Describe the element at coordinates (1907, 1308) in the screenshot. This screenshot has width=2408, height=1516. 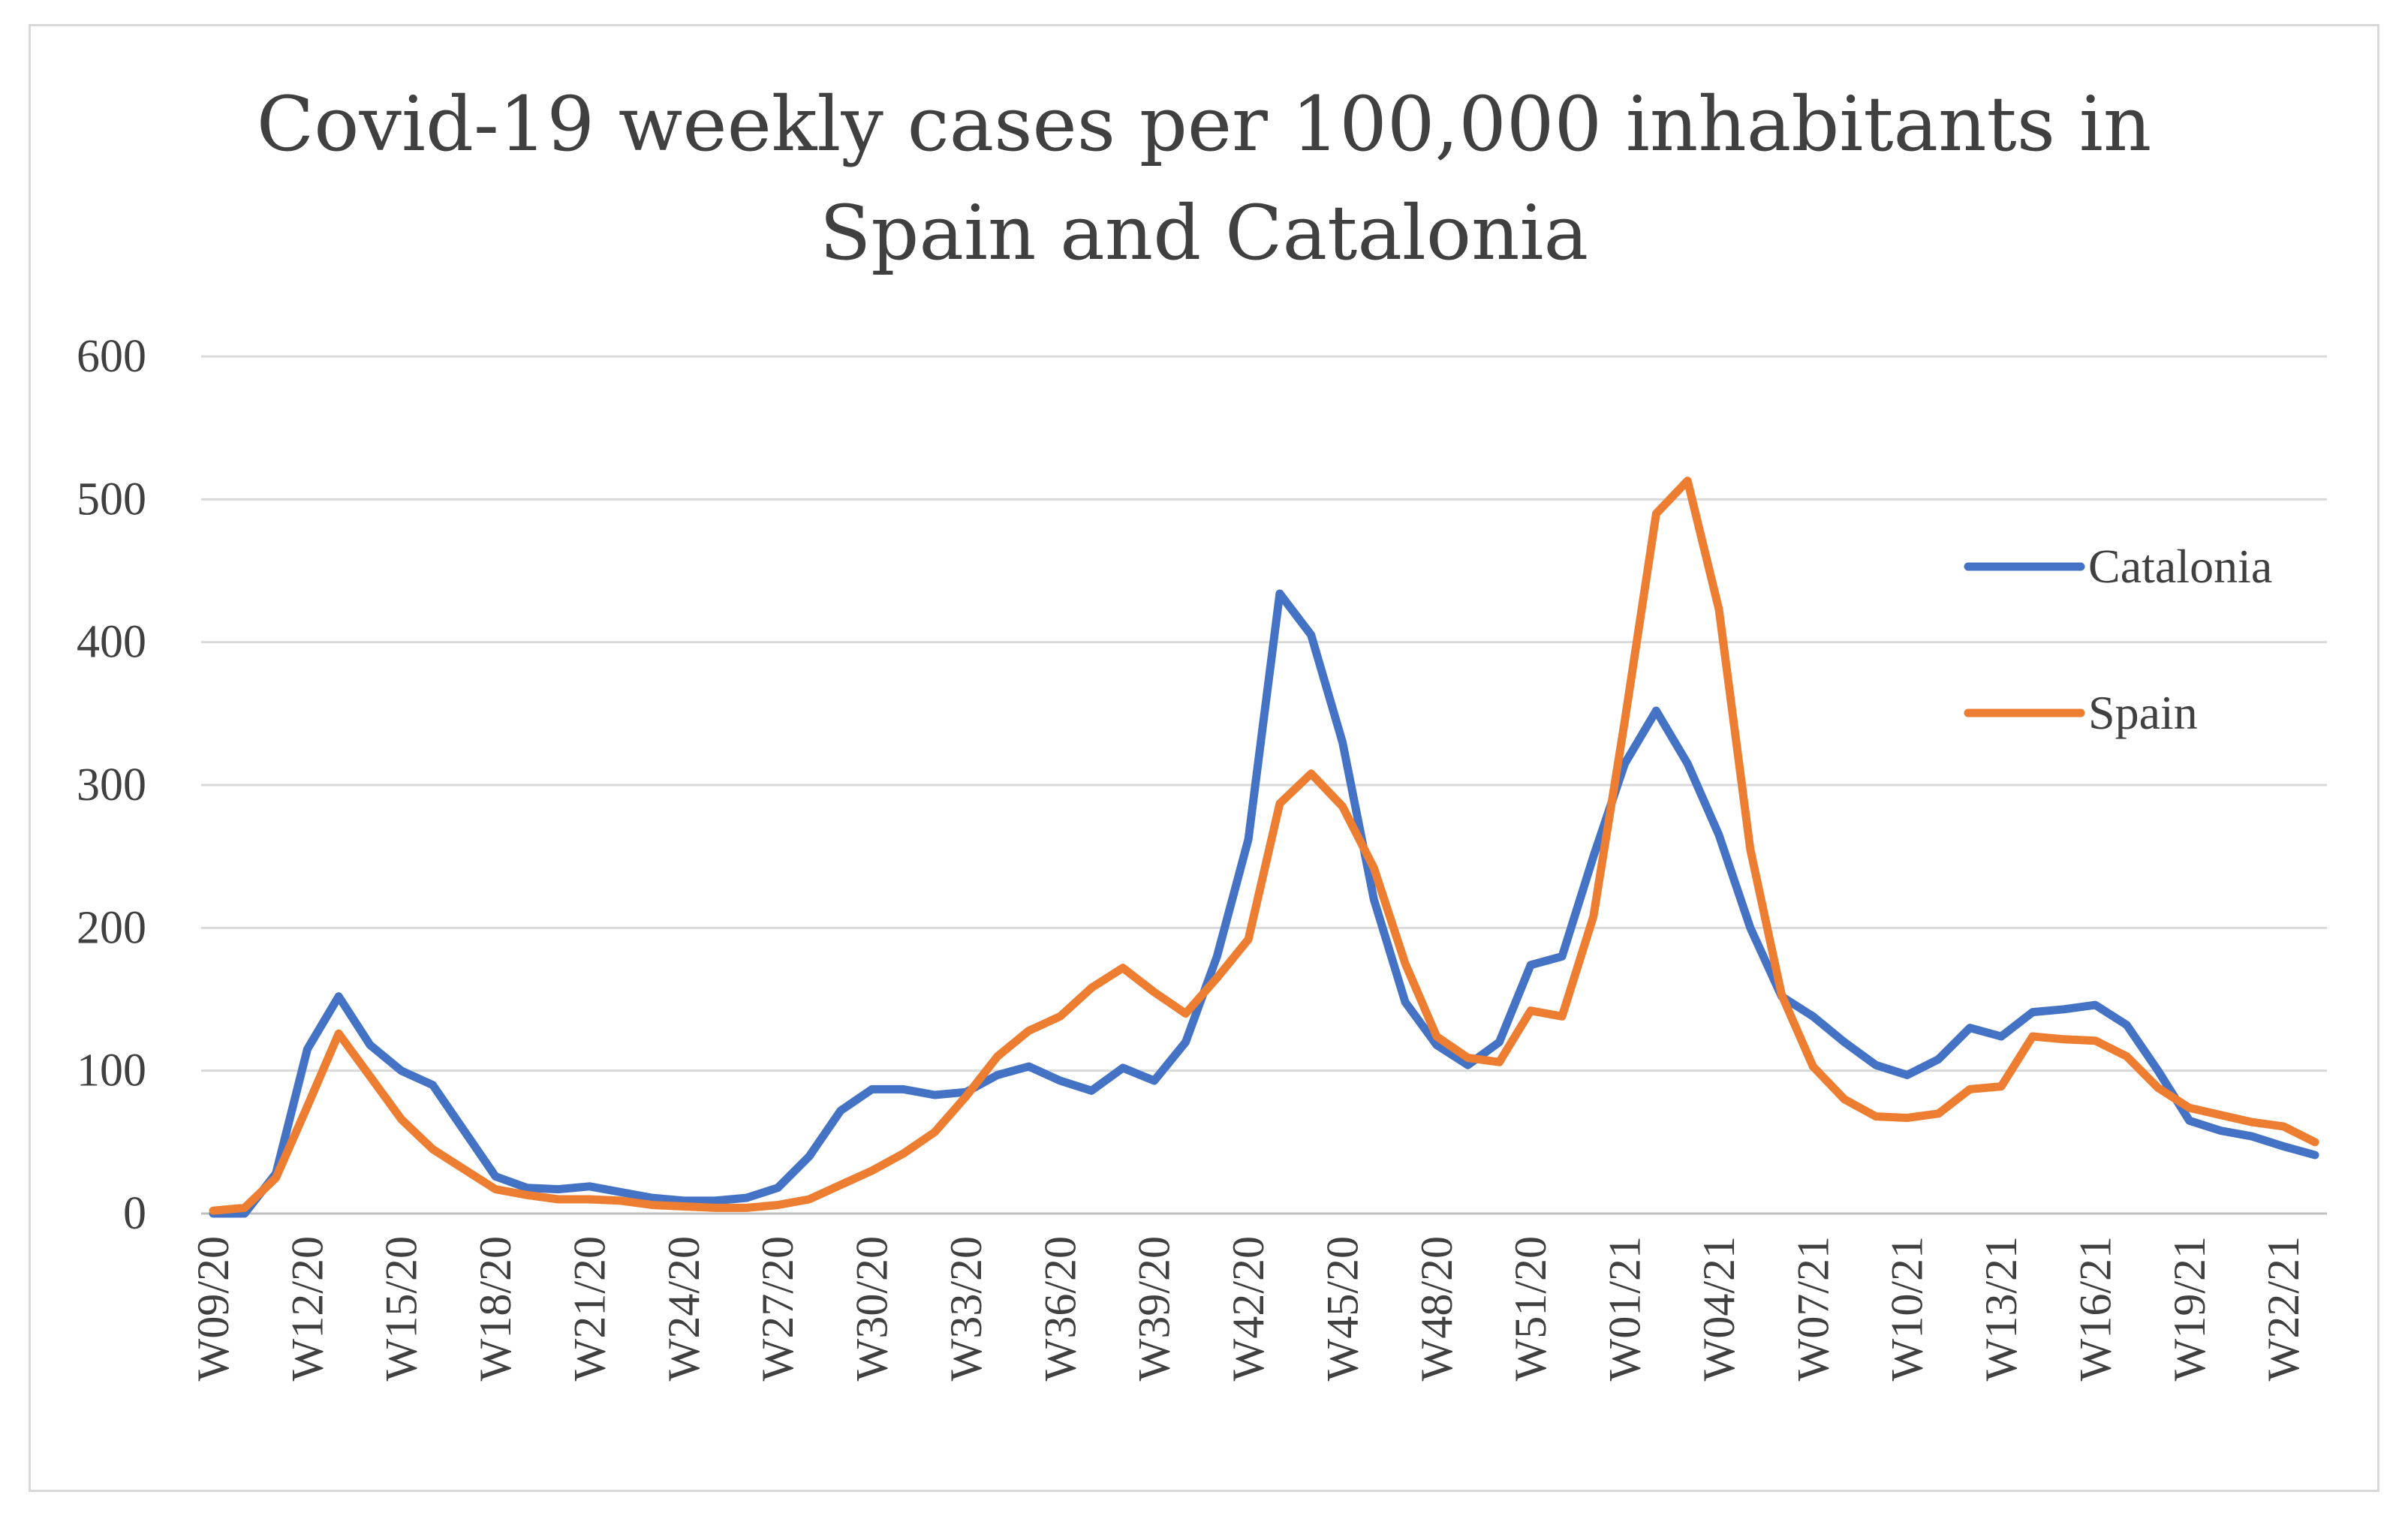
I see `x-tick-label-W10-21: W10/21` at that location.